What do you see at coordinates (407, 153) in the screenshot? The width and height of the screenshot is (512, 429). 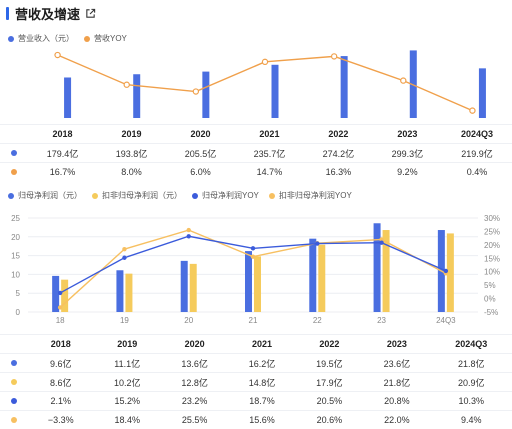 I see `table-cell: 299.3亿` at bounding box center [407, 153].